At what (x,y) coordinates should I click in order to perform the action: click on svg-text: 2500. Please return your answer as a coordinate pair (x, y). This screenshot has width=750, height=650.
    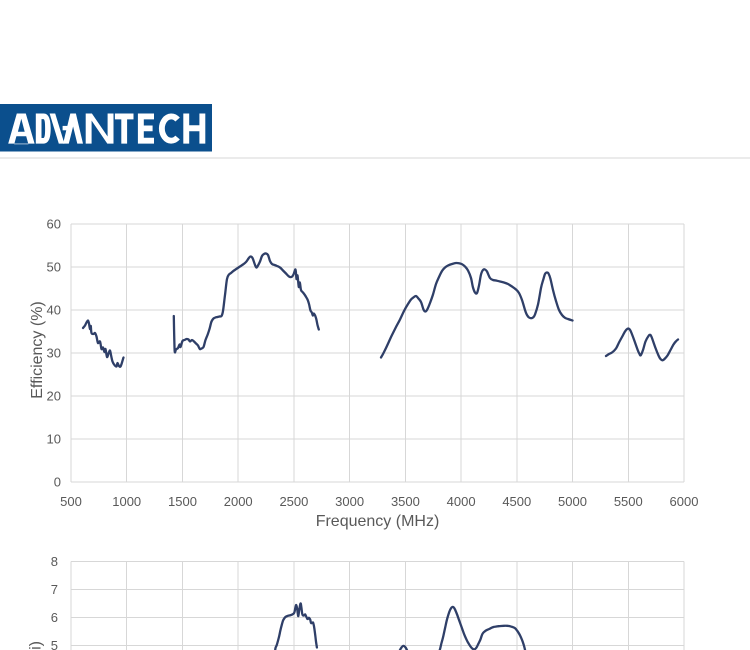
    Looking at the image, I should click on (293, 501).